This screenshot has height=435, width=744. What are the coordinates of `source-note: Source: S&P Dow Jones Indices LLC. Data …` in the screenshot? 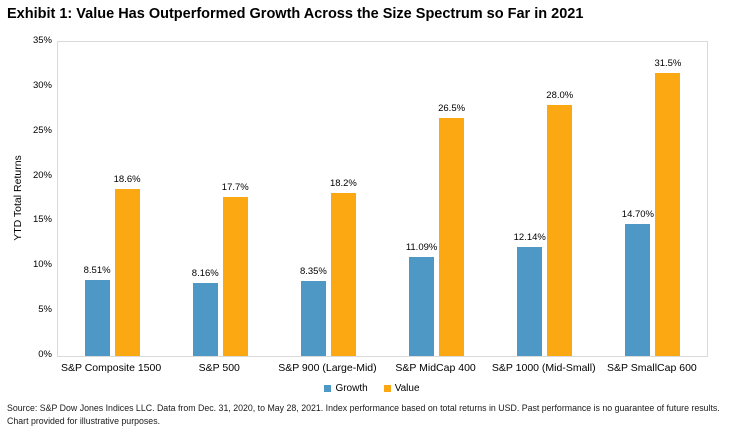 It's located at (363, 415).